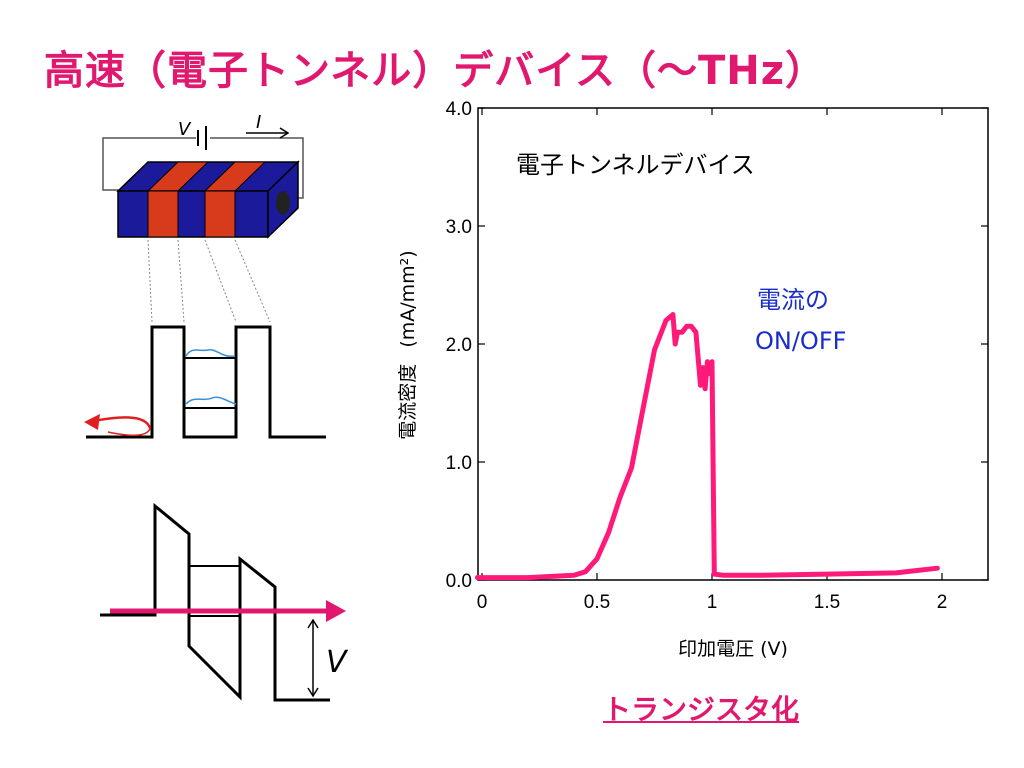  What do you see at coordinates (206, 382) in the screenshot?
I see `double-barrier-profile` at bounding box center [206, 382].